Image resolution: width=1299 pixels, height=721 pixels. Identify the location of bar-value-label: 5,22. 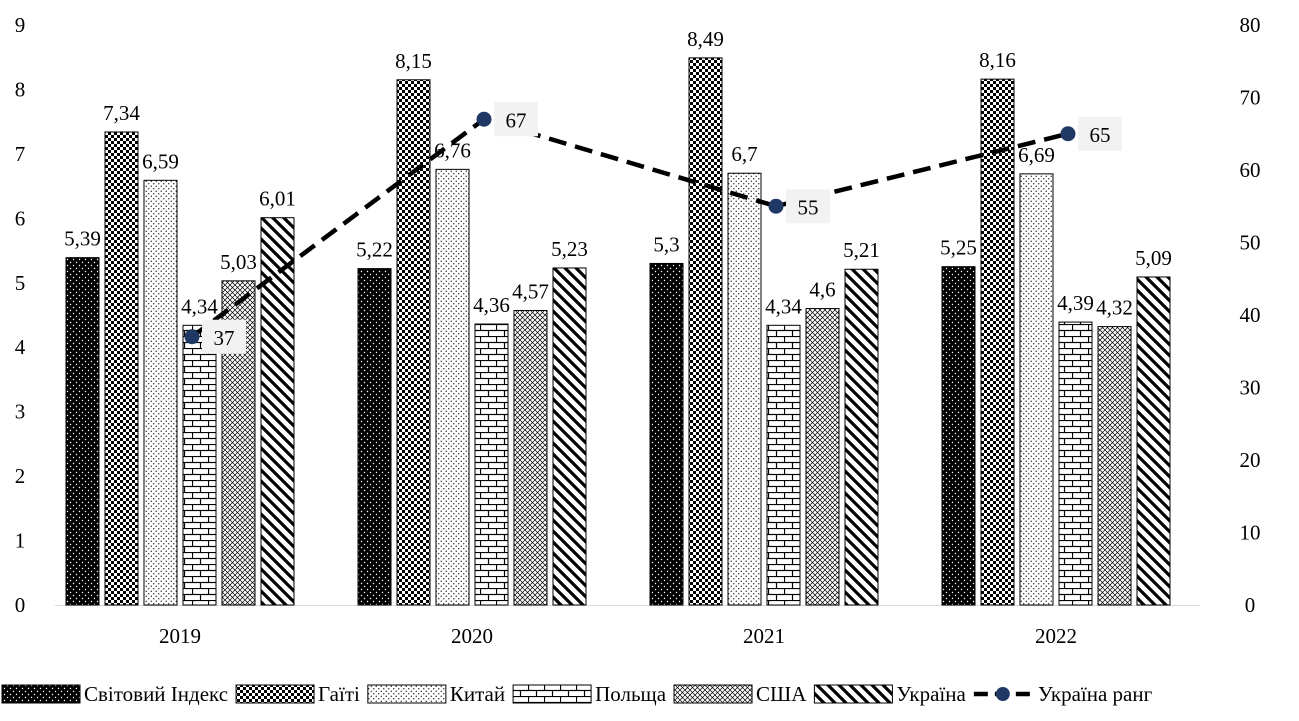
(374, 250).